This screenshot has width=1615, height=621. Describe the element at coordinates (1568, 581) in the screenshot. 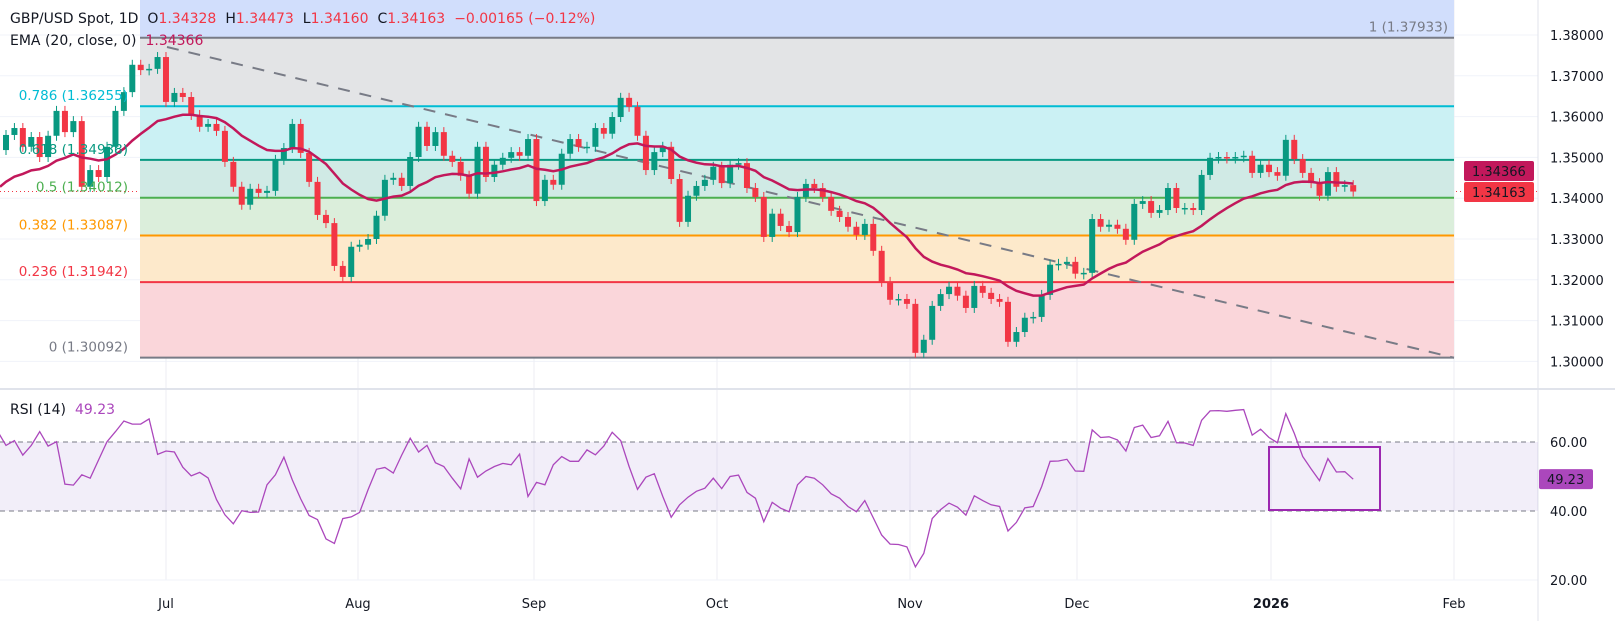

I see `rsi-tick-label: 20.00` at that location.